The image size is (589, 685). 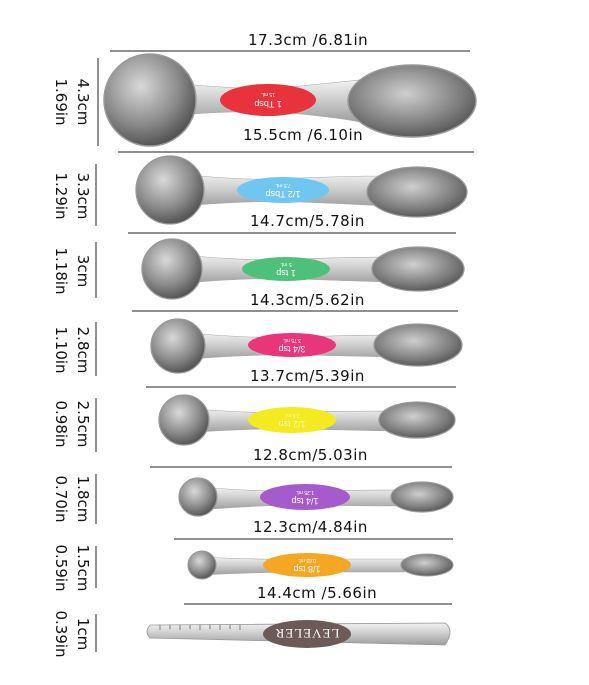 What do you see at coordinates (83, 271) in the screenshot?
I see `side-cm-label: 3cm` at bounding box center [83, 271].